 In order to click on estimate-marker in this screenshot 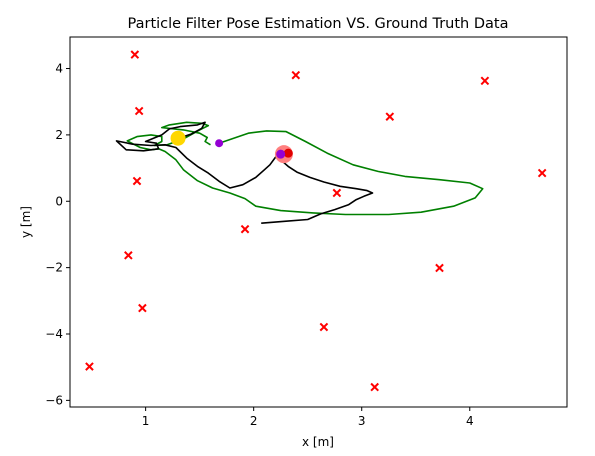, I will do `click(288, 153)`.